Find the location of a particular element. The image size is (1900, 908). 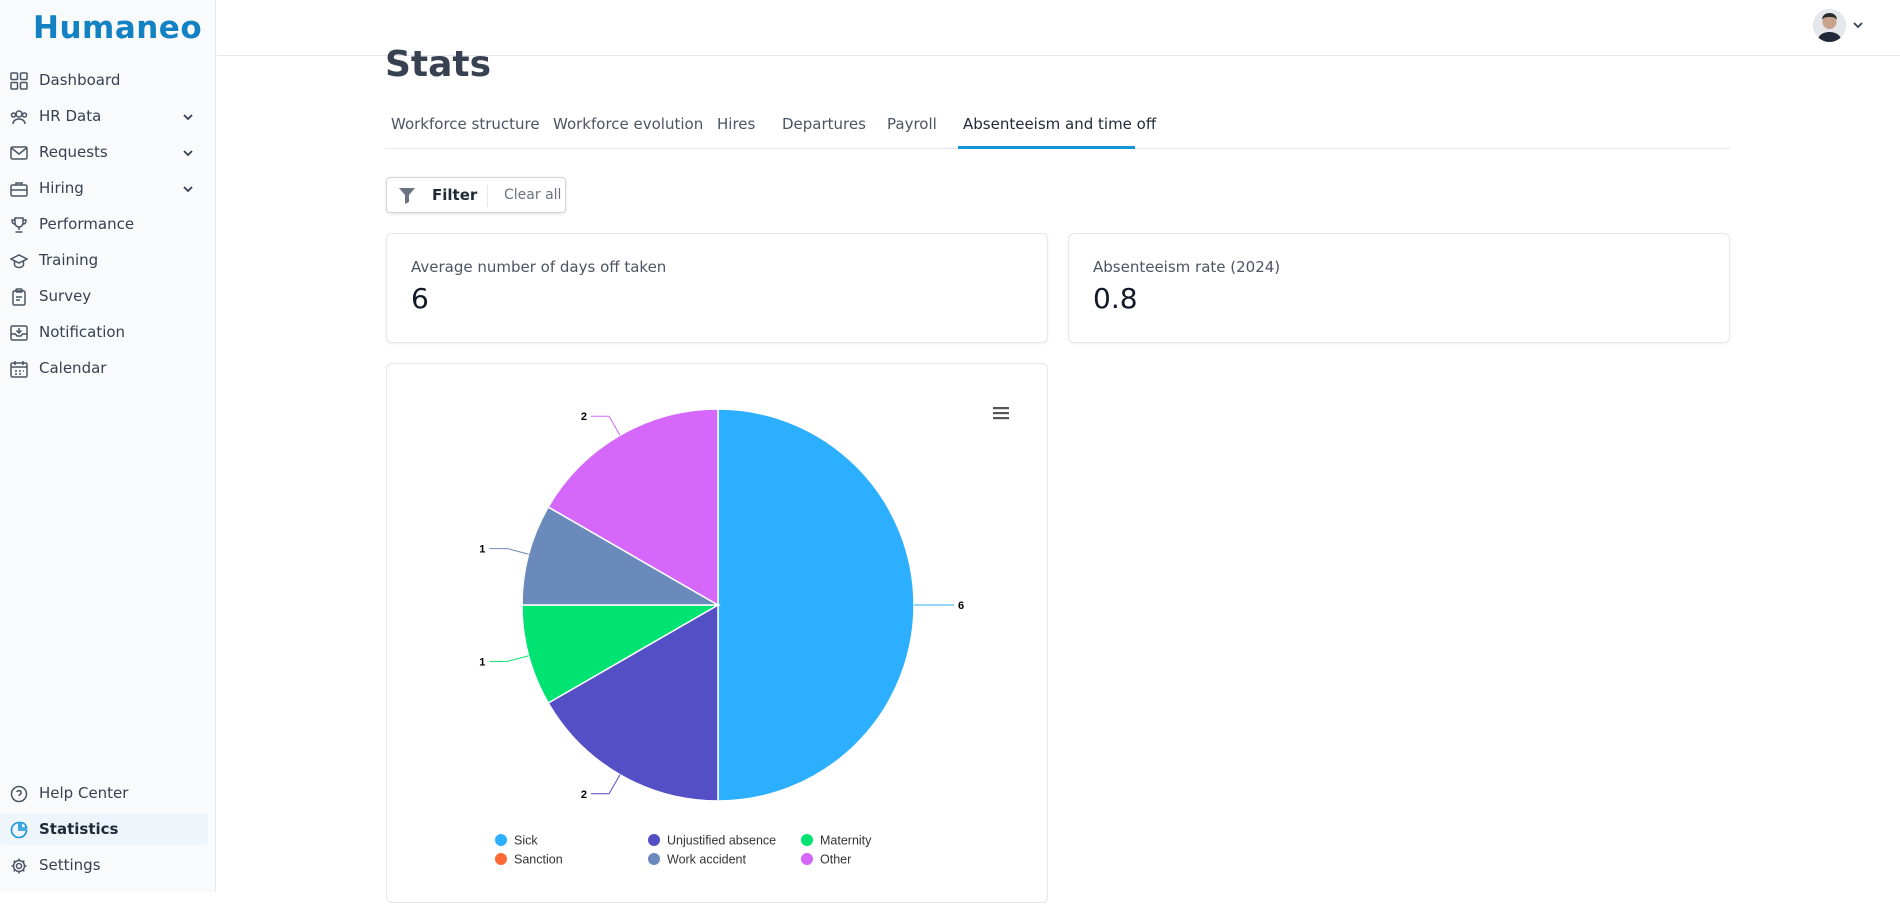

legend-label: Other is located at coordinates (835, 860).